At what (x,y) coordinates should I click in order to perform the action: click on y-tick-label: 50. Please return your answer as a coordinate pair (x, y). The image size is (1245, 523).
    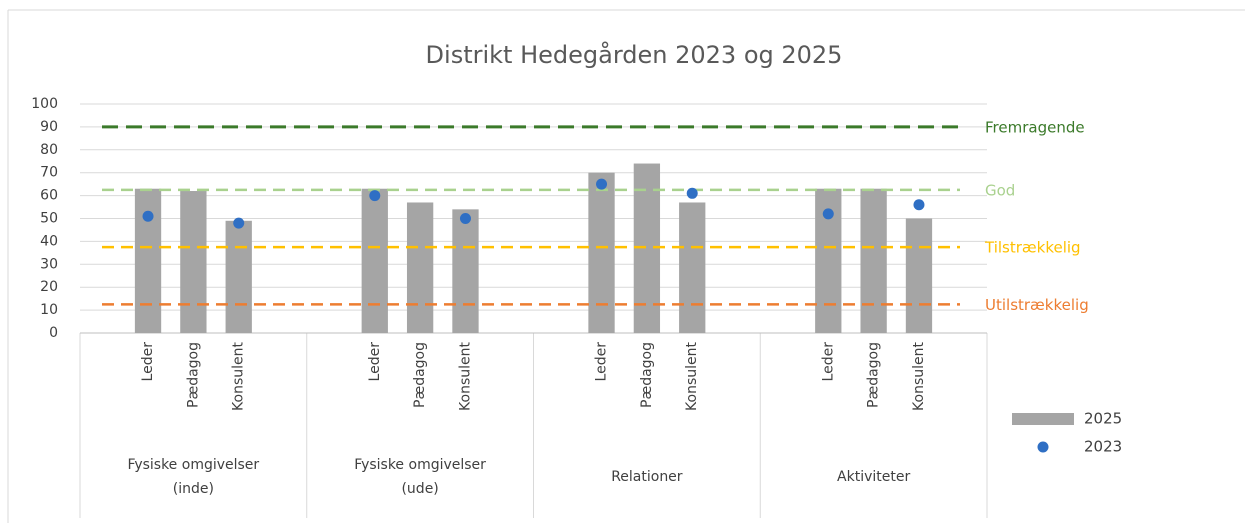
    Looking at the image, I should click on (49, 219).